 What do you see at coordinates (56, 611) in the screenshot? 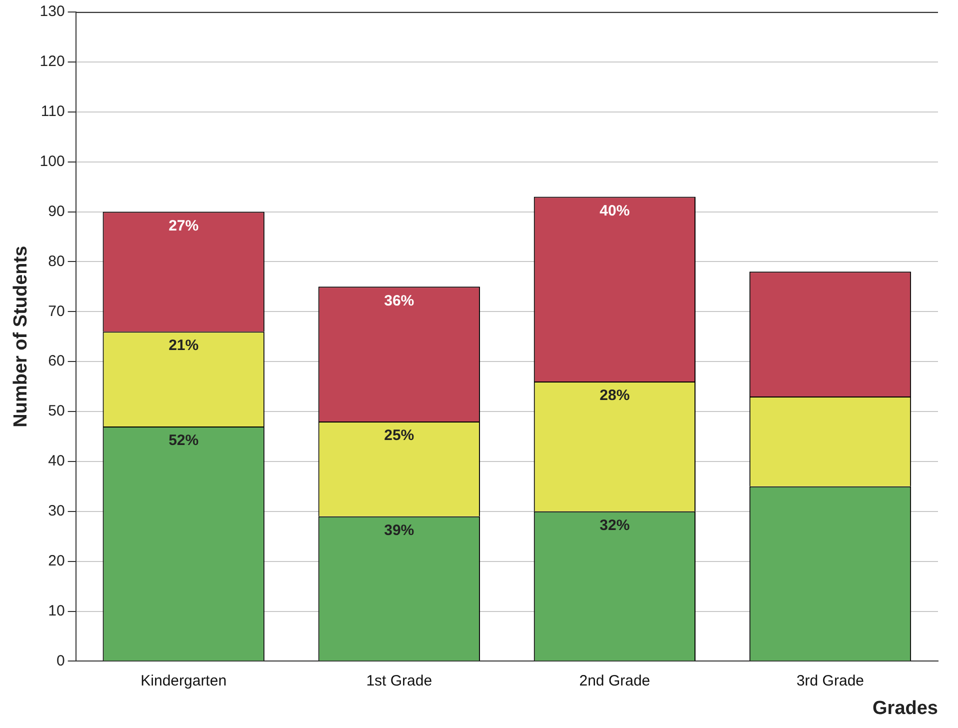
I see `y-tick-label: 10` at bounding box center [56, 611].